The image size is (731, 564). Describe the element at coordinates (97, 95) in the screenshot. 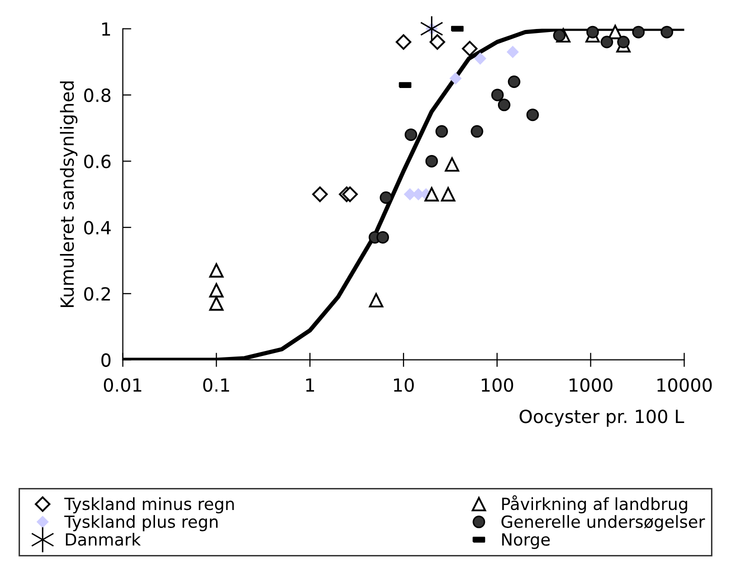

I see `y-tick-label: 0.8` at that location.